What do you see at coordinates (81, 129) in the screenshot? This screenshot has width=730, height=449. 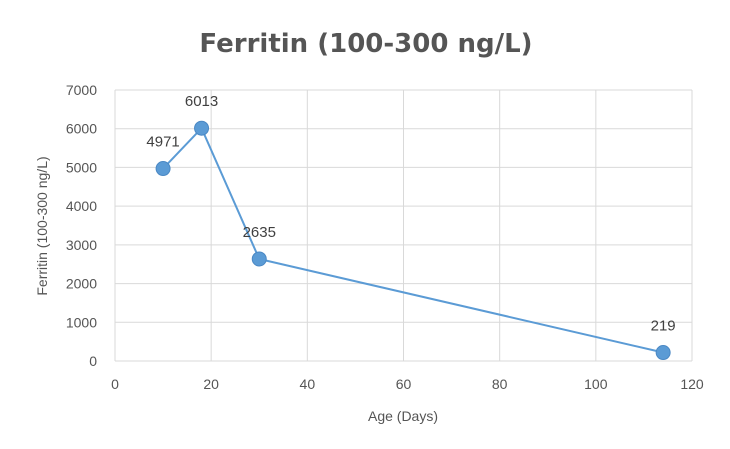 I see `y-tick-label-6: 6000` at bounding box center [81, 129].